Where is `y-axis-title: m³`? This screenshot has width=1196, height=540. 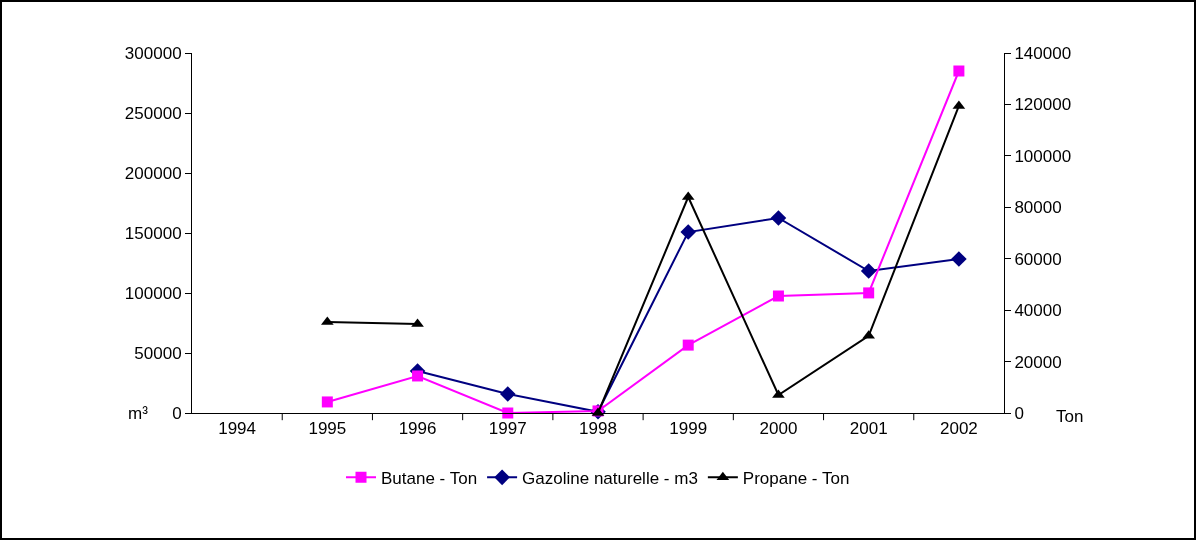 y-axis-title: m³ is located at coordinates (138, 413).